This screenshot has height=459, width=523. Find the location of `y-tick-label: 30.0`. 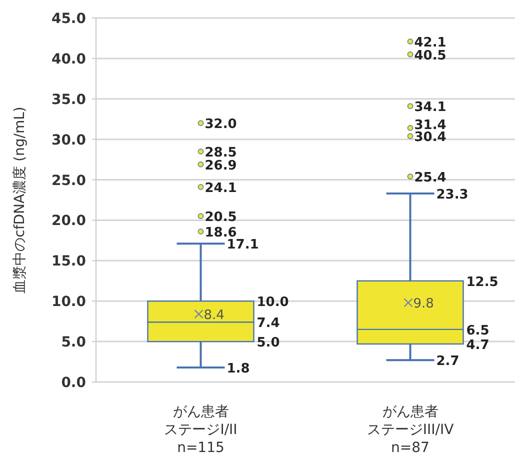

y-tick-label: 30.0 is located at coordinates (68, 140).